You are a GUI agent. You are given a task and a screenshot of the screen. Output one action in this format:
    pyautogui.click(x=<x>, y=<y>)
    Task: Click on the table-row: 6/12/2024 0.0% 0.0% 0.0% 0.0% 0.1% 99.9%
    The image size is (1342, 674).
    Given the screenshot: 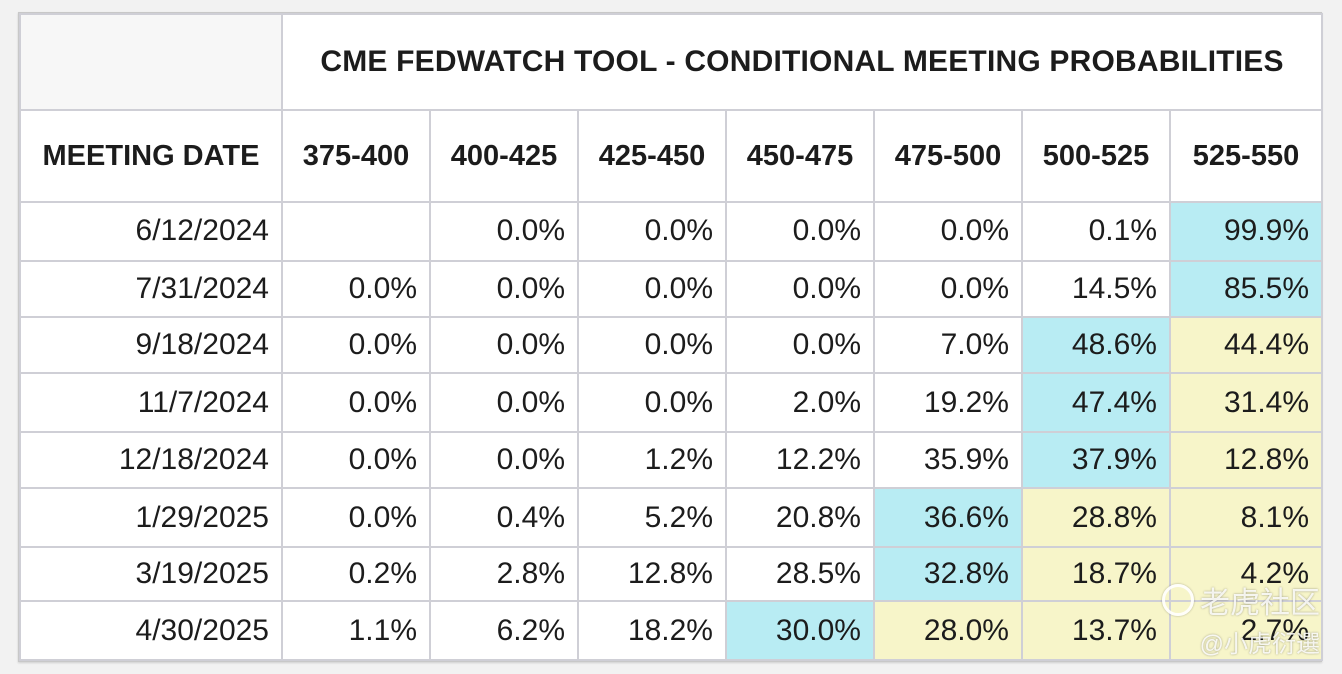 What is the action you would take?
    pyautogui.click(x=671, y=231)
    